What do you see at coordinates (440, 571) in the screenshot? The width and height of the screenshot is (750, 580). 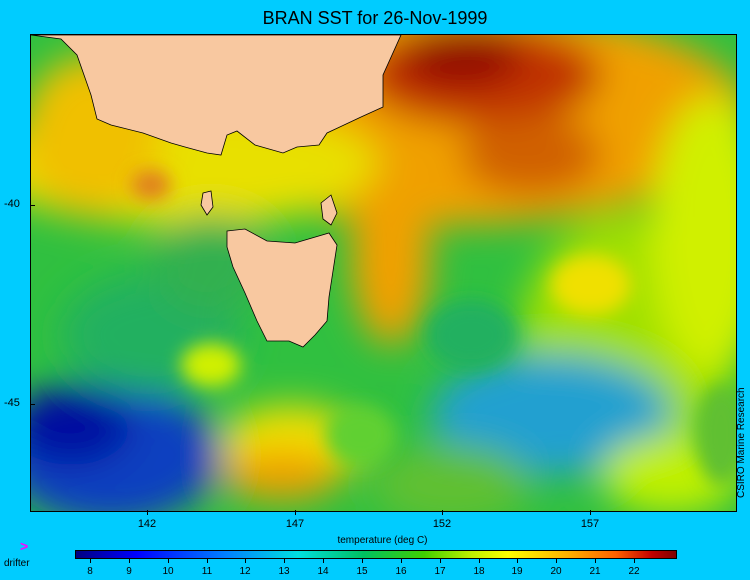 I see `colorbar-tick-label: 17` at bounding box center [440, 571].